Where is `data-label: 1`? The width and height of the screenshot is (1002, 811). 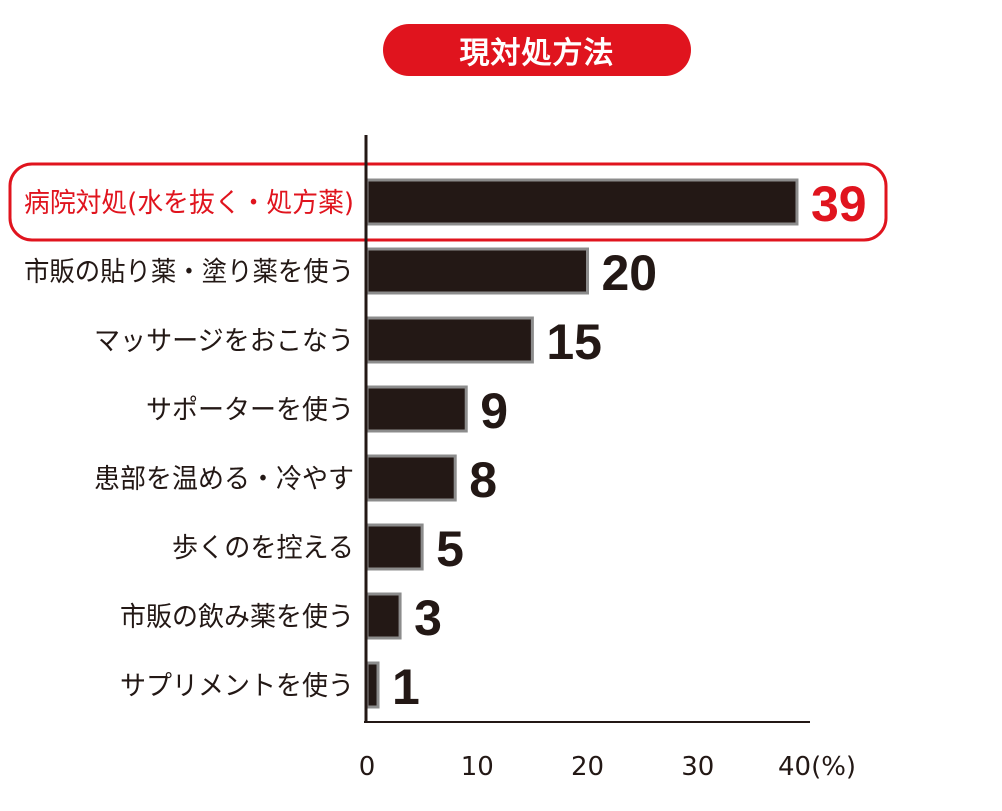 data-label: 1 is located at coordinates (406, 687).